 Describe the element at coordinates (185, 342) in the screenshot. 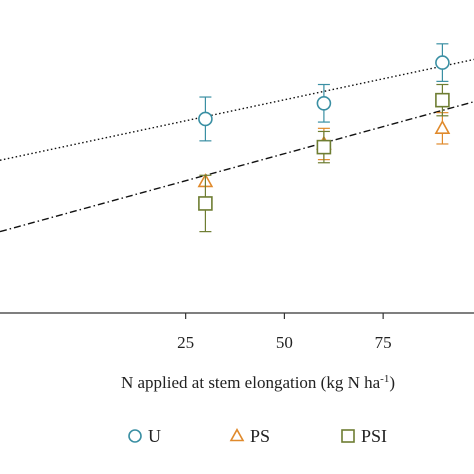

I see `x-tick-label-25: 25` at that location.